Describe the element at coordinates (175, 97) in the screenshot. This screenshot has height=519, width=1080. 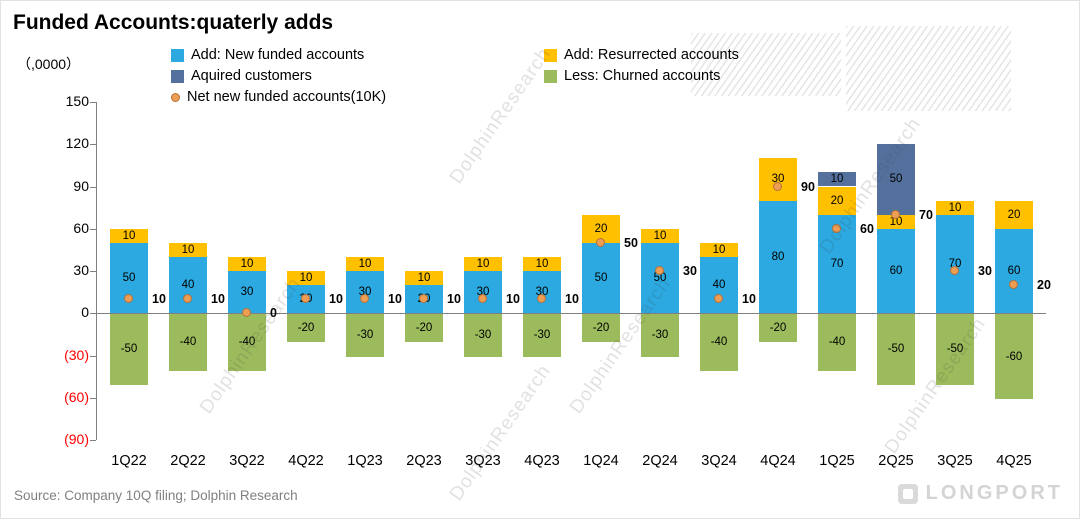
I see `legend-dot-swatch` at that location.